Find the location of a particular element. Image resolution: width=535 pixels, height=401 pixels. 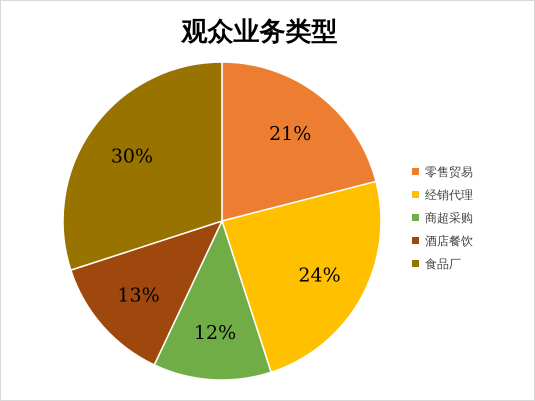

legend-label: 商超采购 is located at coordinates (449, 218).